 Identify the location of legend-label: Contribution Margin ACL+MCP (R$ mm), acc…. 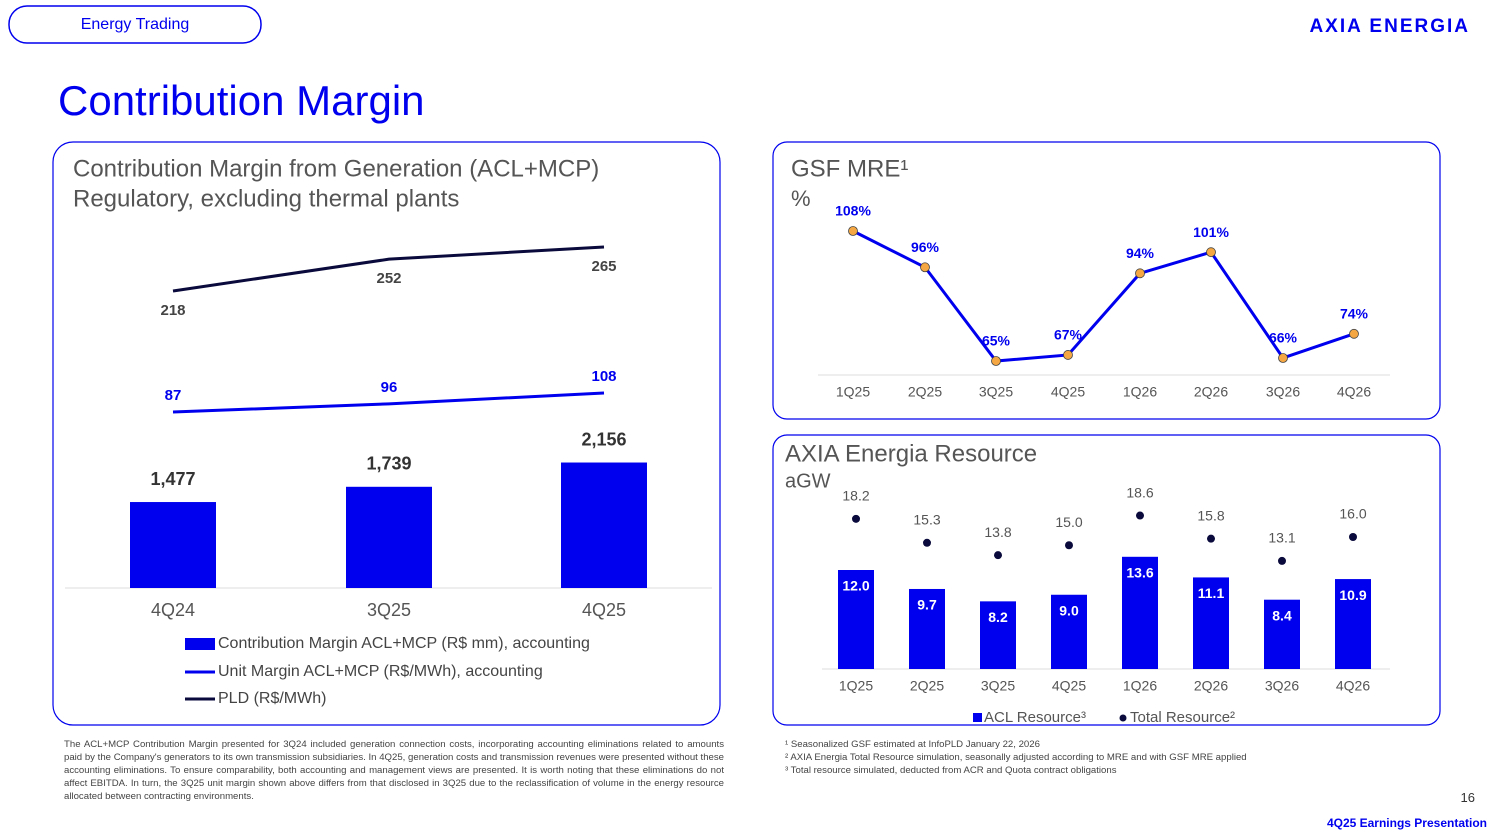
(404, 643).